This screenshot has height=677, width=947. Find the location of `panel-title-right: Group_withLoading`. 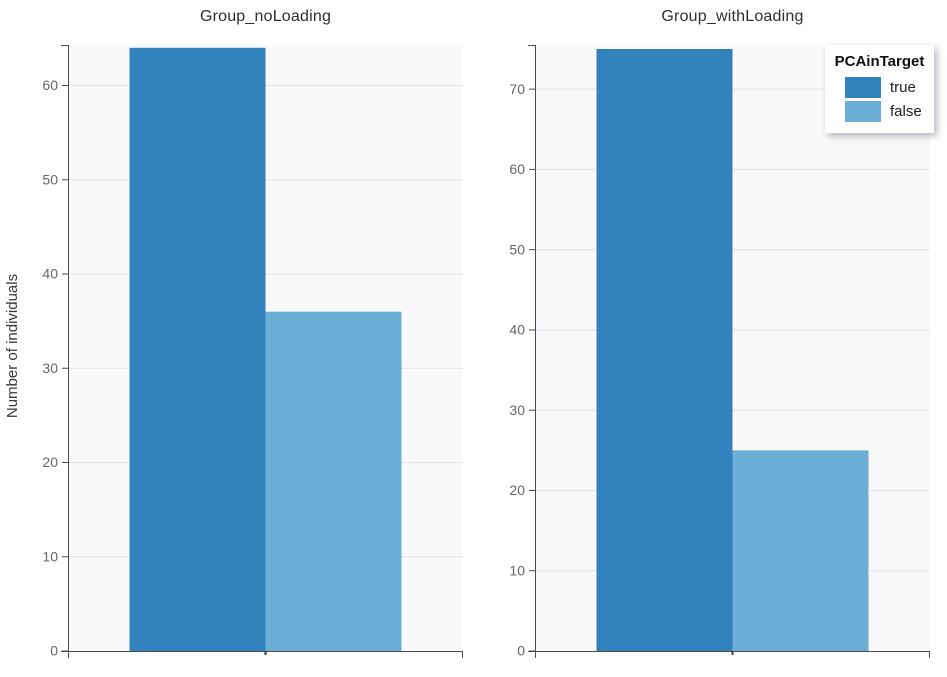

panel-title-right: Group_withLoading is located at coordinates (732, 16).